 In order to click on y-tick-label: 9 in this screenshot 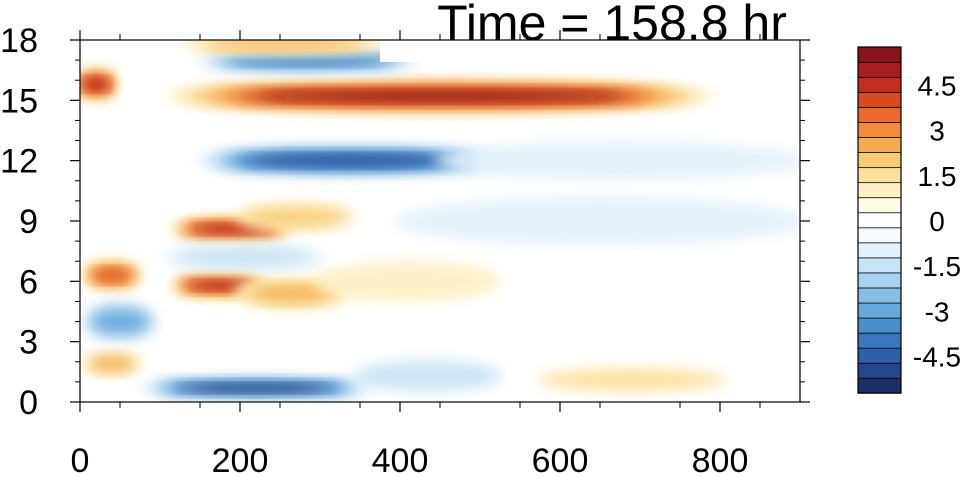, I will do `click(28, 222)`.